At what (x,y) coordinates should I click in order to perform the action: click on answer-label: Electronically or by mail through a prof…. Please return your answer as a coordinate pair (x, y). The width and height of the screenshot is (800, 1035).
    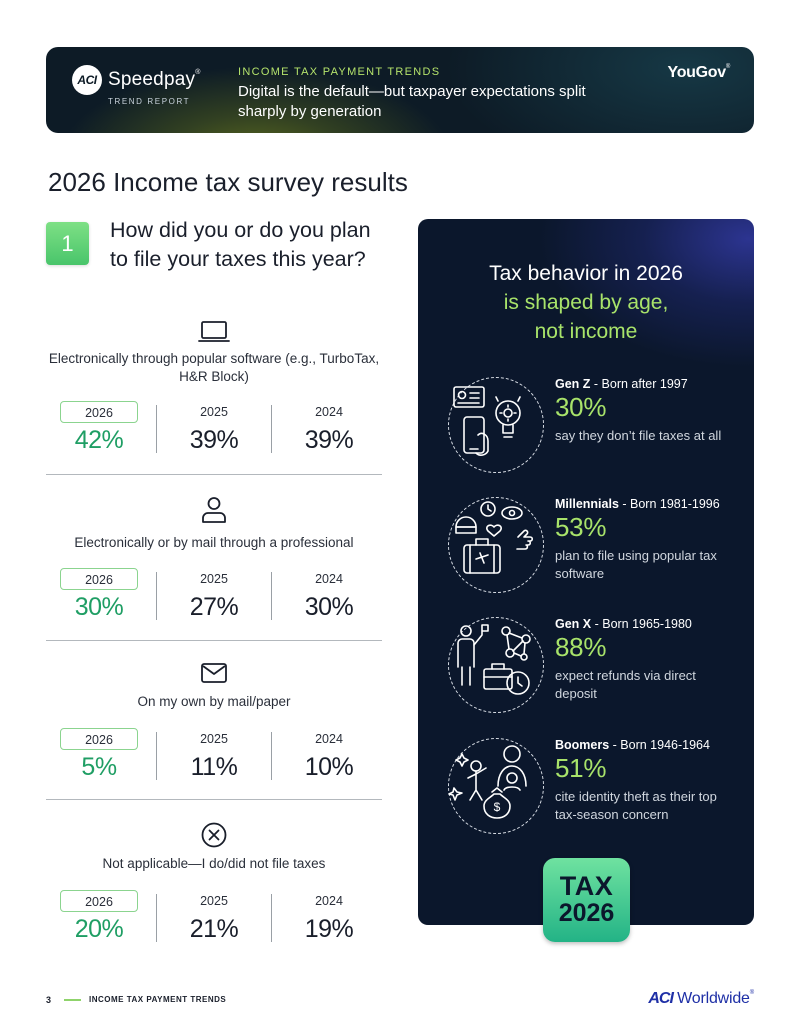
    Looking at the image, I should click on (214, 542).